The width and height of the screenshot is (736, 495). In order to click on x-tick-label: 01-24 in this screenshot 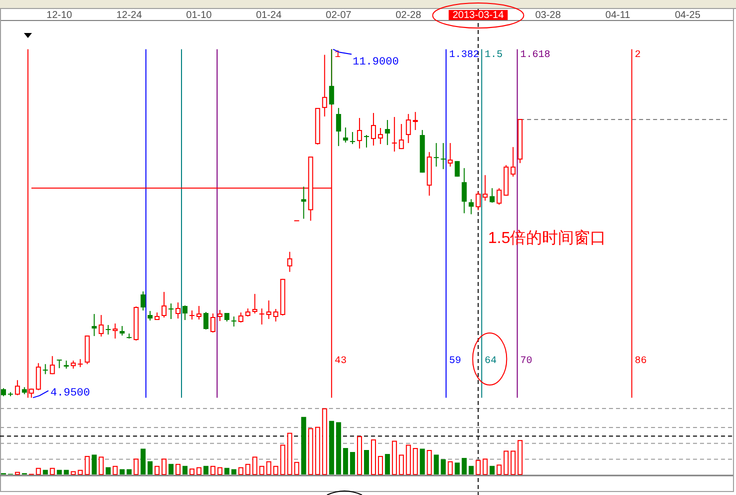, I will do `click(269, 15)`.